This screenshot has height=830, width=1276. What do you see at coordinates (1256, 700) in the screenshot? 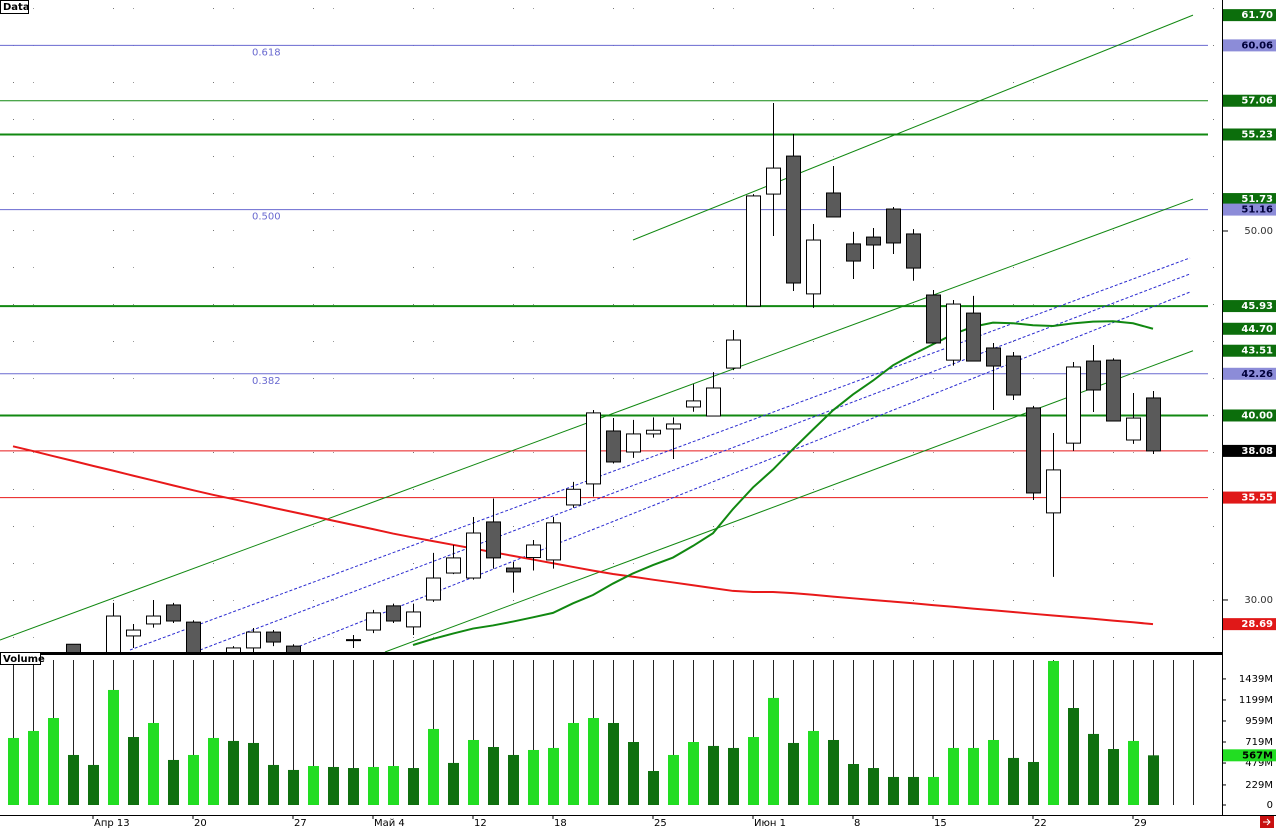
I see `y-tick-label: 1199M` at bounding box center [1256, 700].